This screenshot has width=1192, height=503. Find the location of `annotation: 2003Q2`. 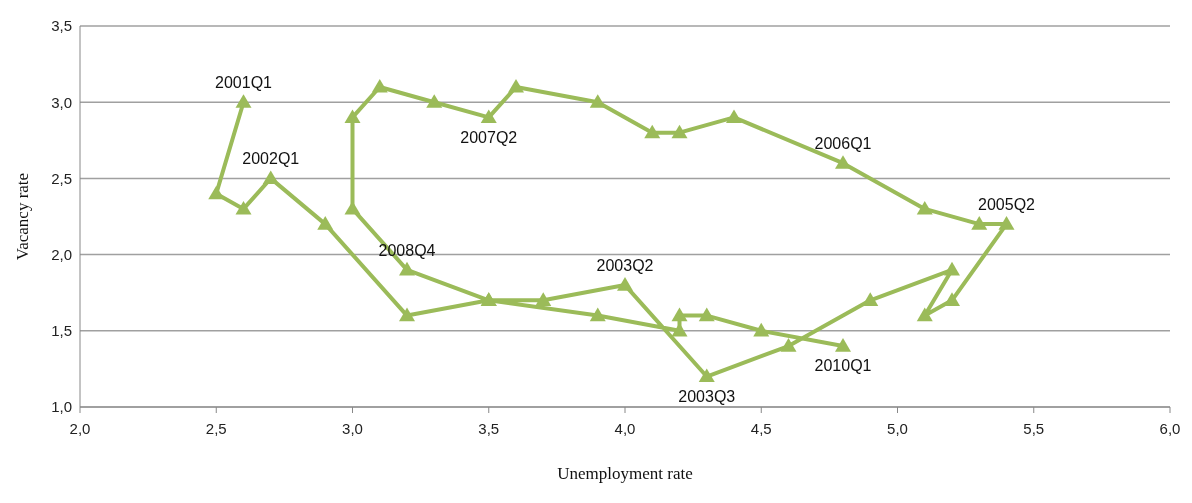

annotation: 2003Q2 is located at coordinates (625, 266).